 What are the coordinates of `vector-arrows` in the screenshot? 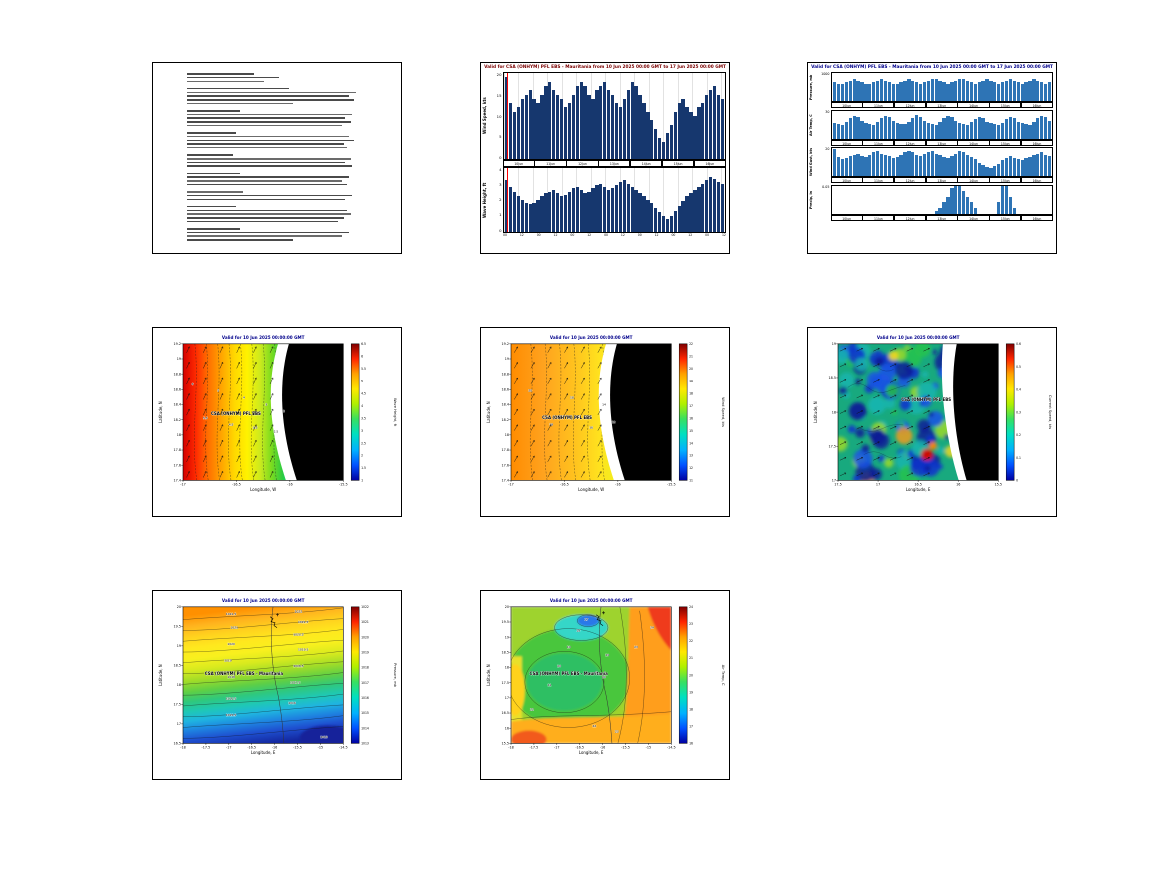 It's located at (558, 412).